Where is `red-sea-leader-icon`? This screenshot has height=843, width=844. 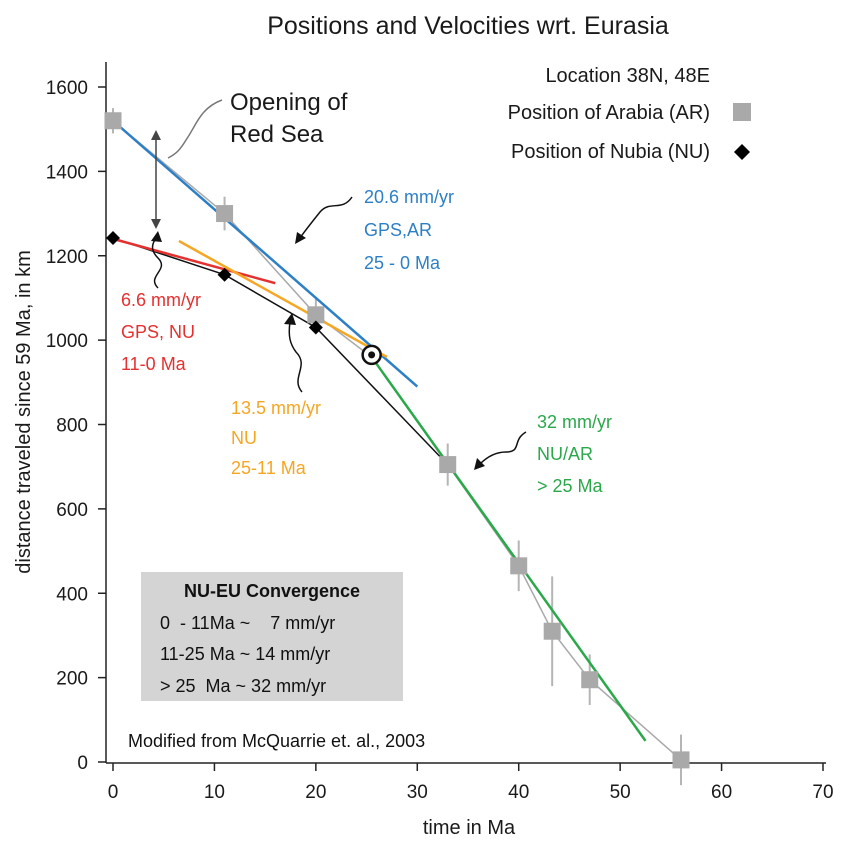
red-sea-leader-icon is located at coordinates (195, 129).